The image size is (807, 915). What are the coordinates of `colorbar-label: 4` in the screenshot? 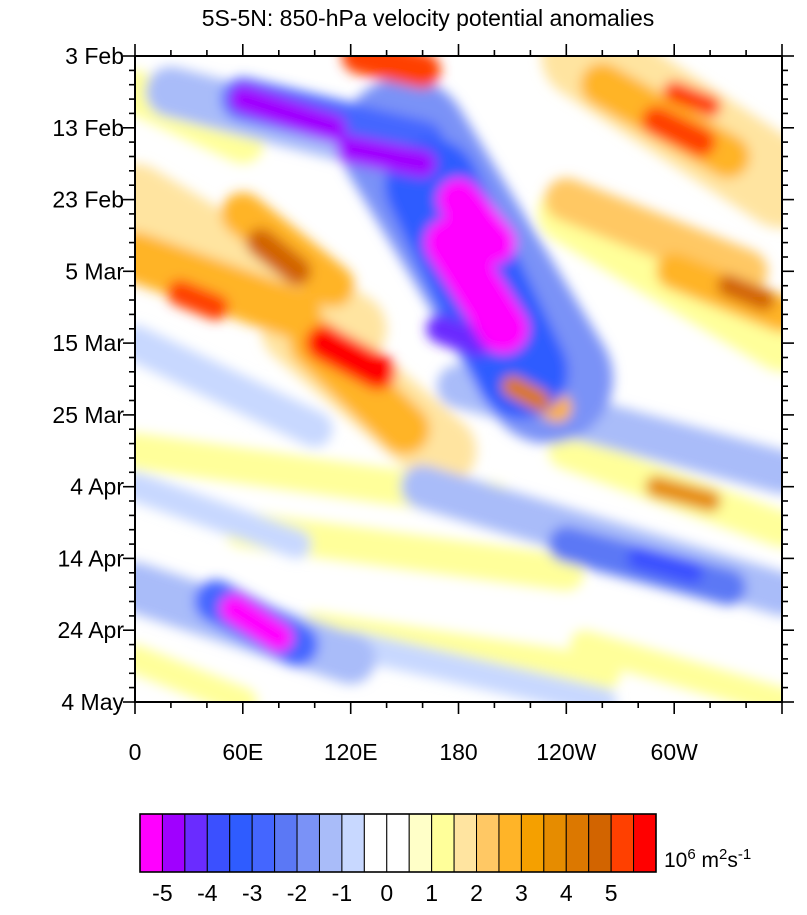 It's located at (566, 893).